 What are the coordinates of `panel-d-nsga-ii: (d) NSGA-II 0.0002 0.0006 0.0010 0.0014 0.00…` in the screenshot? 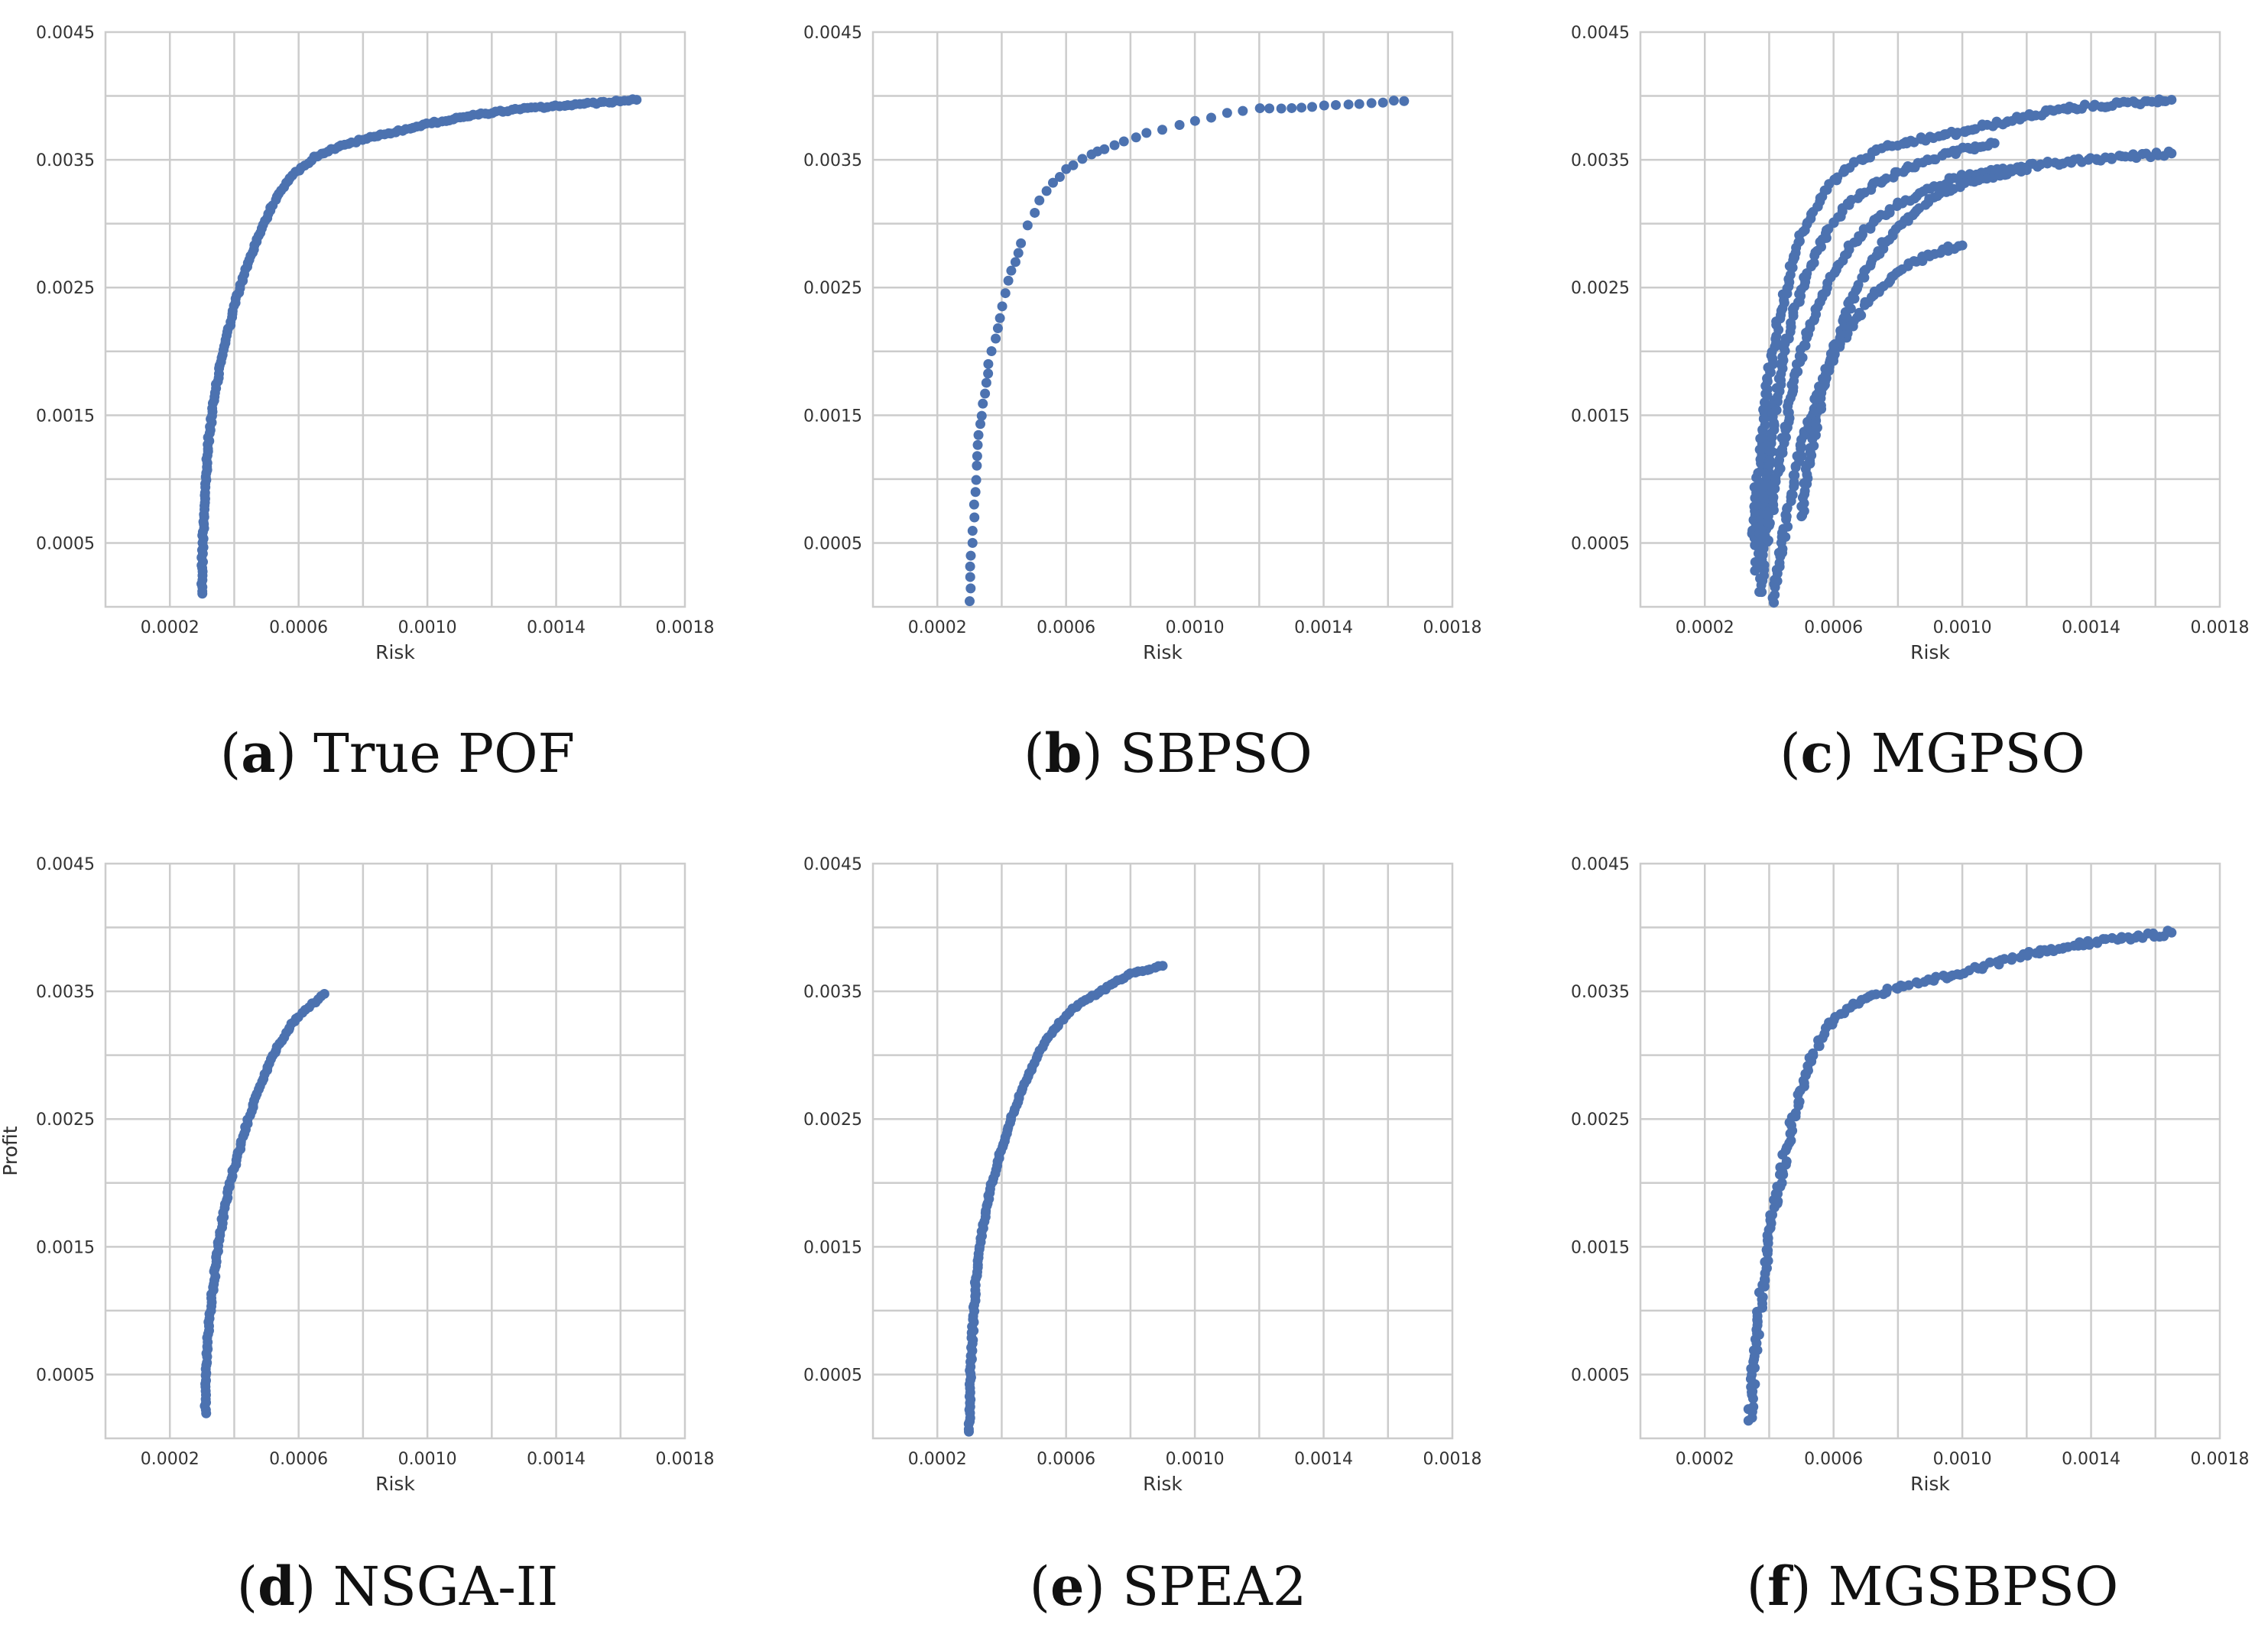 It's located at (357, 1236).